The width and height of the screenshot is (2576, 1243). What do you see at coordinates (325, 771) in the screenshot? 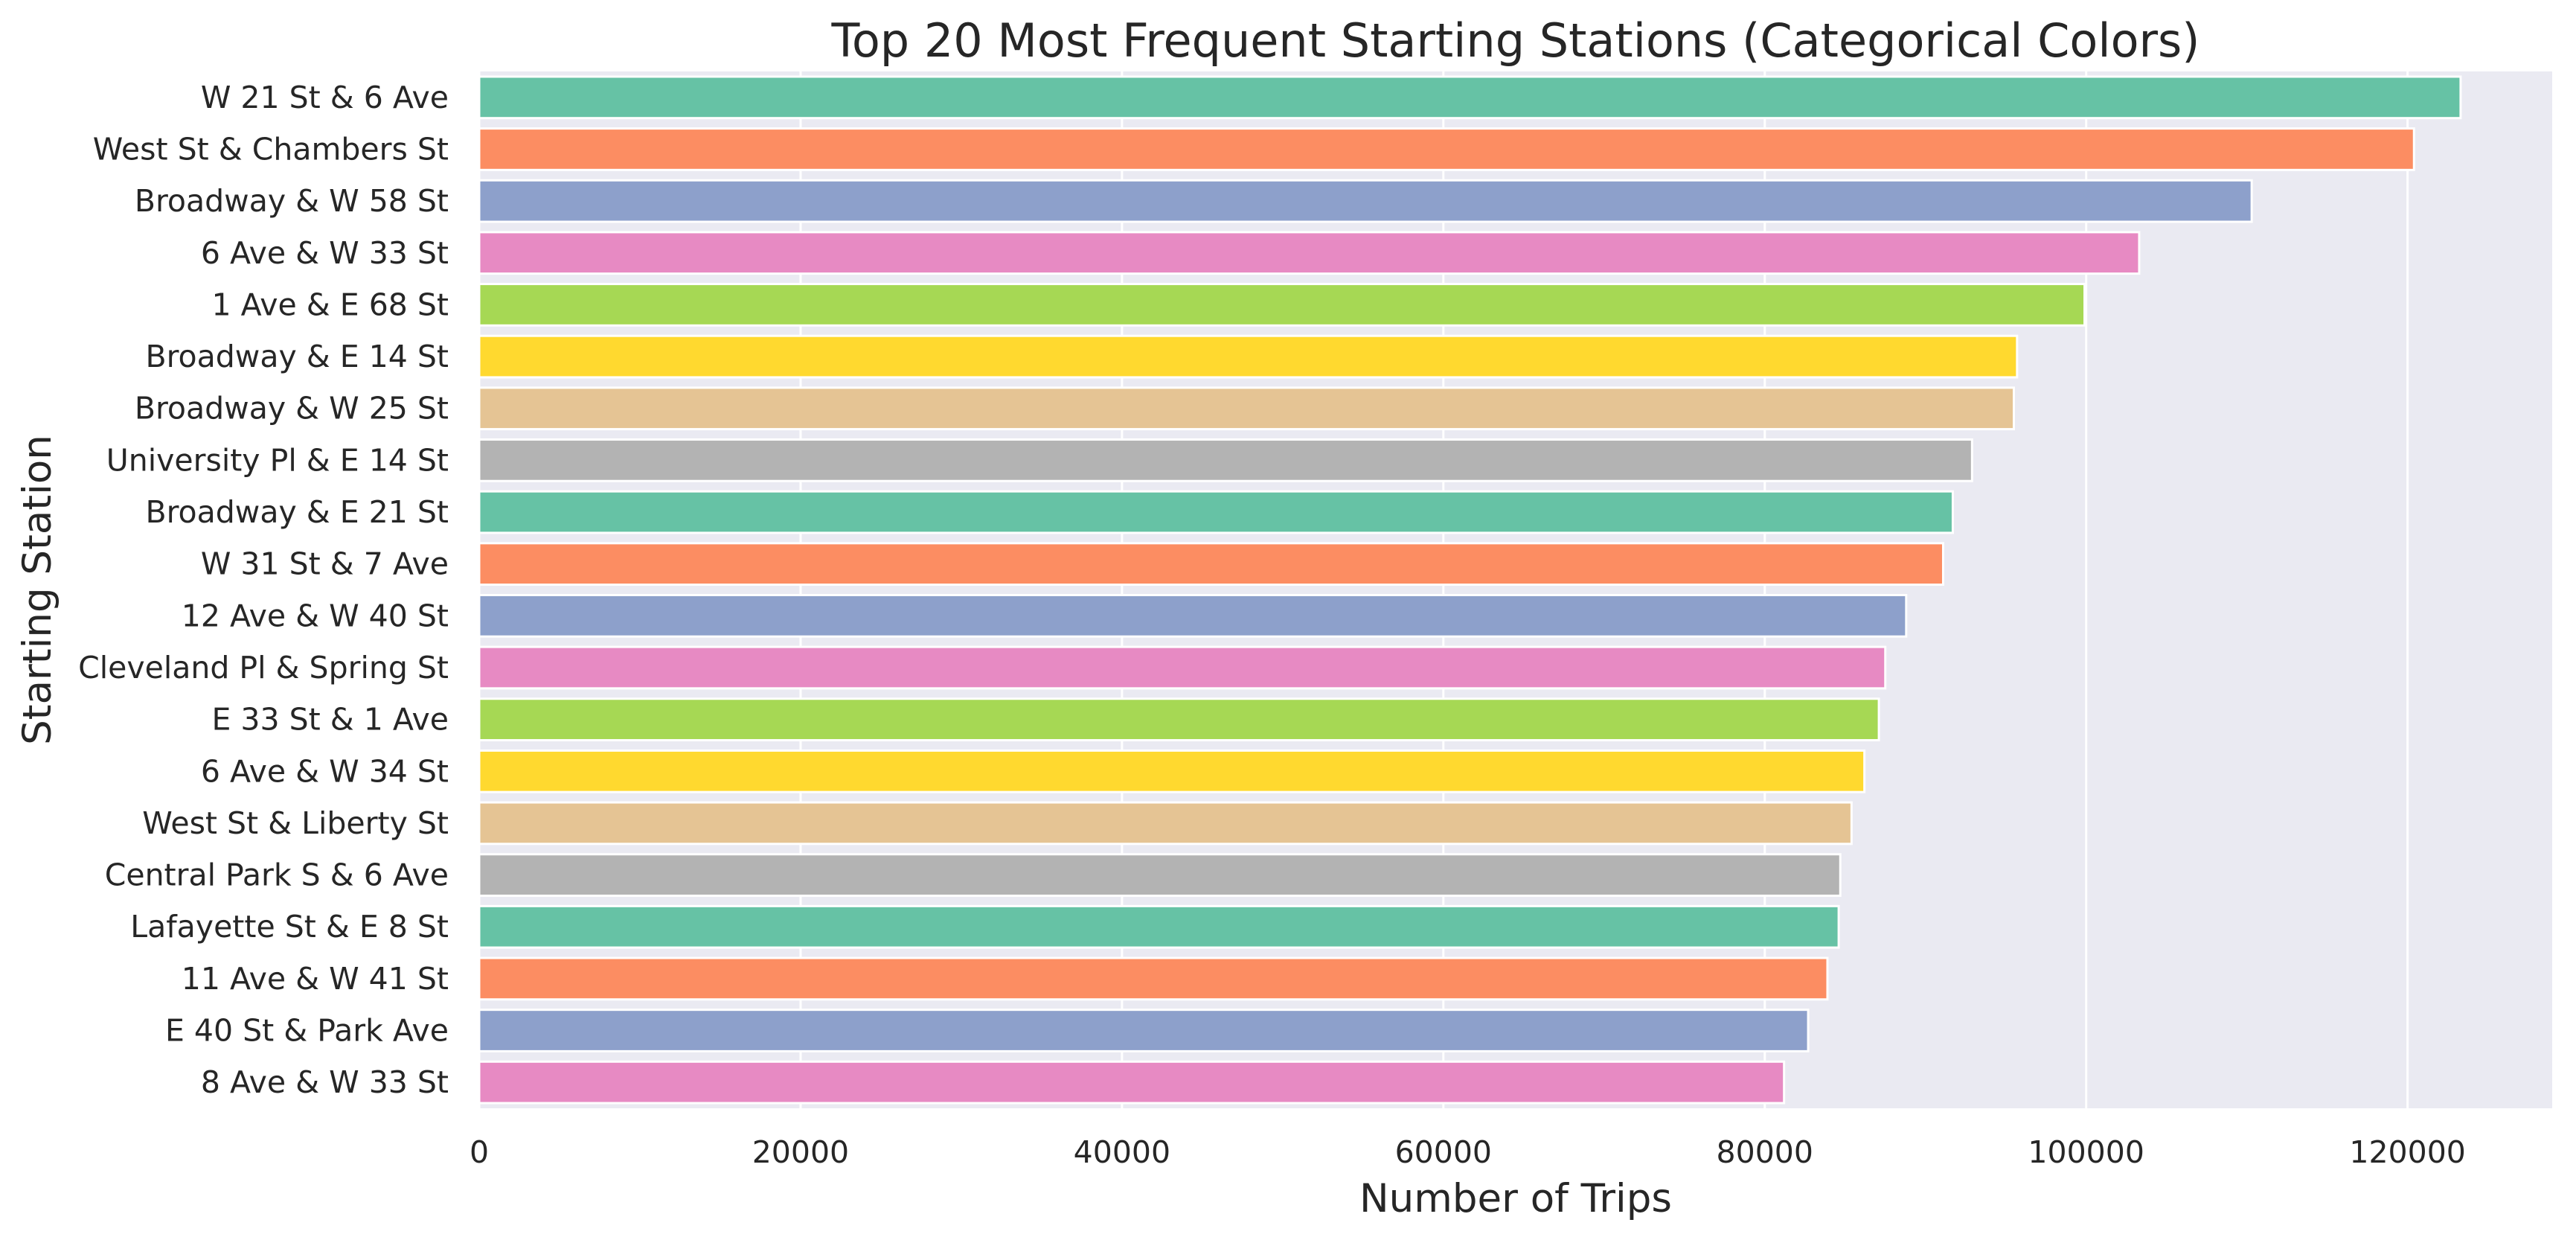
I see `y-tick-label: 6 Ave & W 34 St` at bounding box center [325, 771].